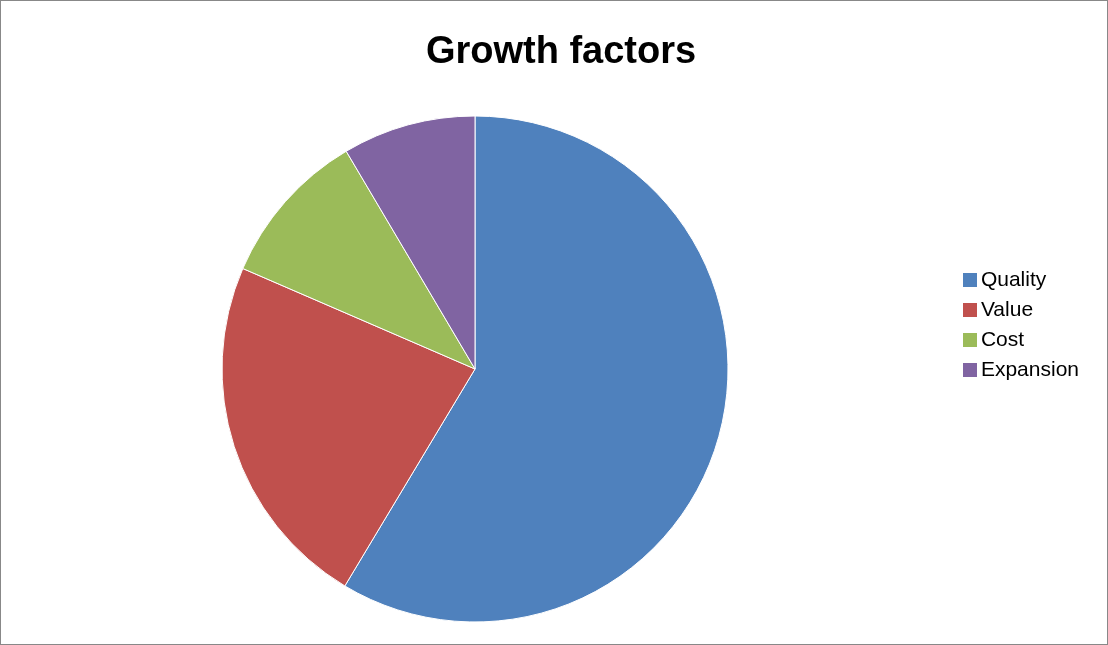  I want to click on chart-title: Growth factors, so click(561, 50).